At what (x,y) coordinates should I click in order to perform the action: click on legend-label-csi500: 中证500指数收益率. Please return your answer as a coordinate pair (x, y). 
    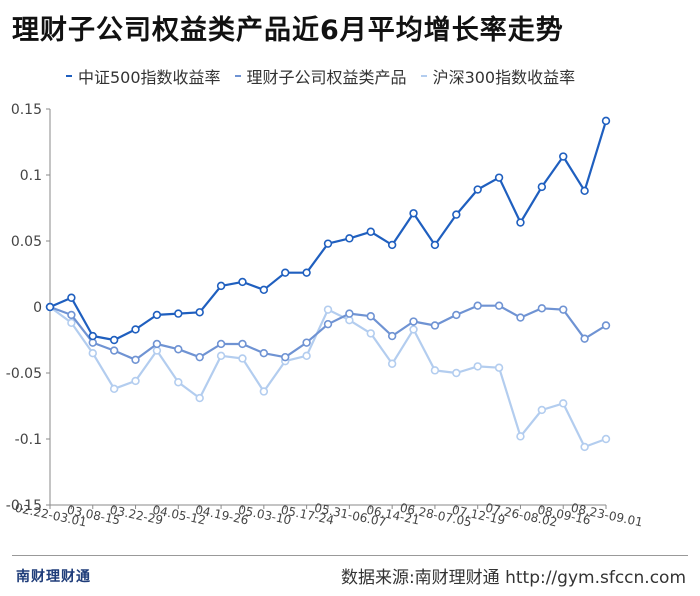
    Looking at the image, I should click on (149, 77).